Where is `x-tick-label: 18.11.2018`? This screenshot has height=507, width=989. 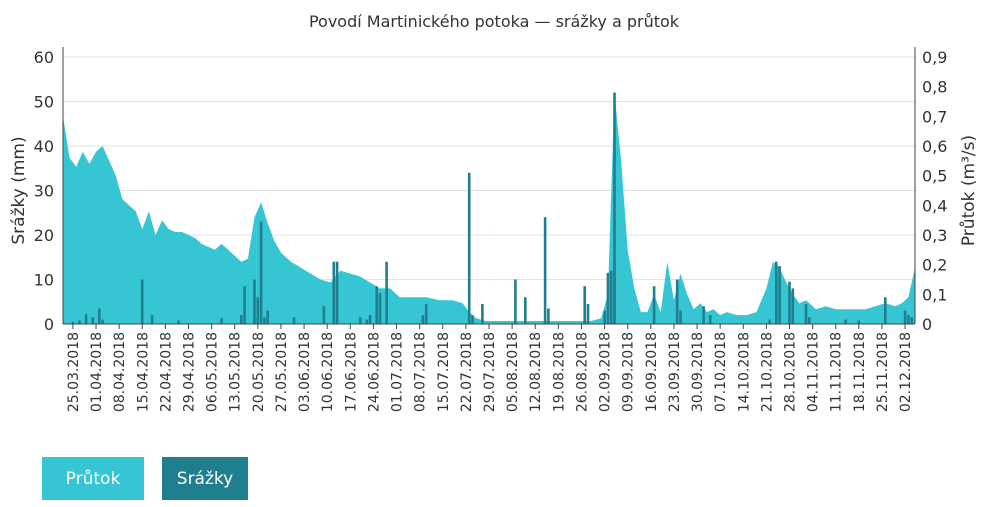 x-tick-label: 18.11.2018 is located at coordinates (860, 372).